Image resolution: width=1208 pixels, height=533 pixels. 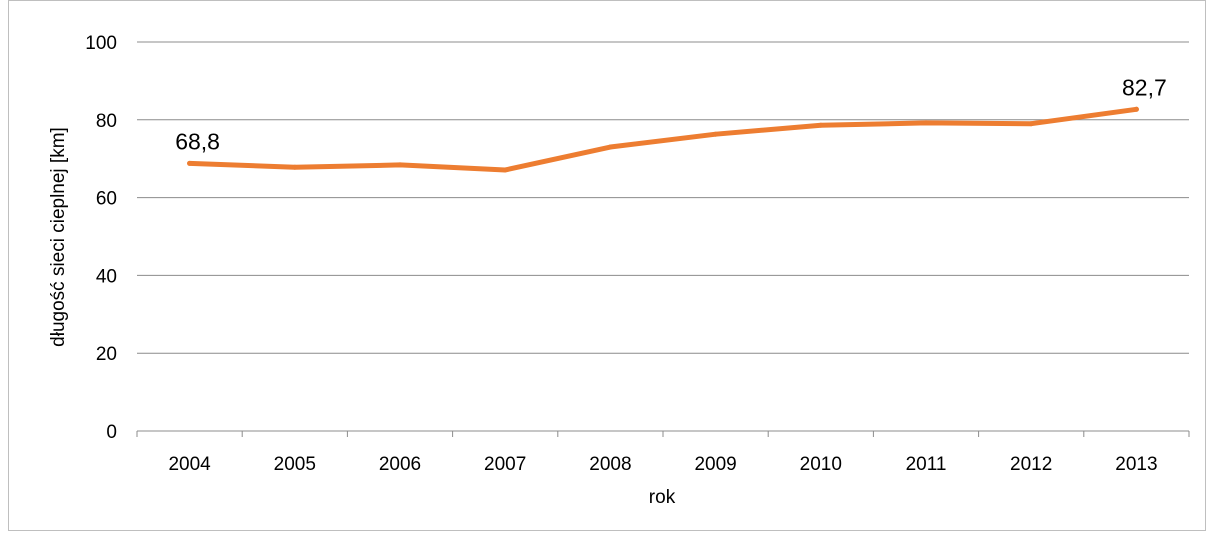 What do you see at coordinates (662, 497) in the screenshot?
I see `x-axis-title: rok` at bounding box center [662, 497].